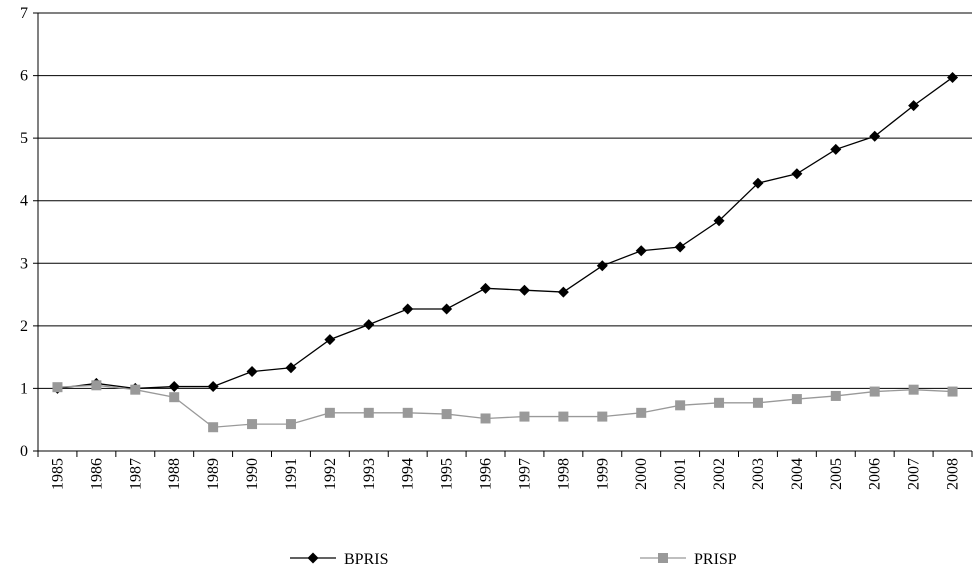  What do you see at coordinates (641, 474) in the screenshot?
I see `x-tick-label: 2000` at bounding box center [641, 474].